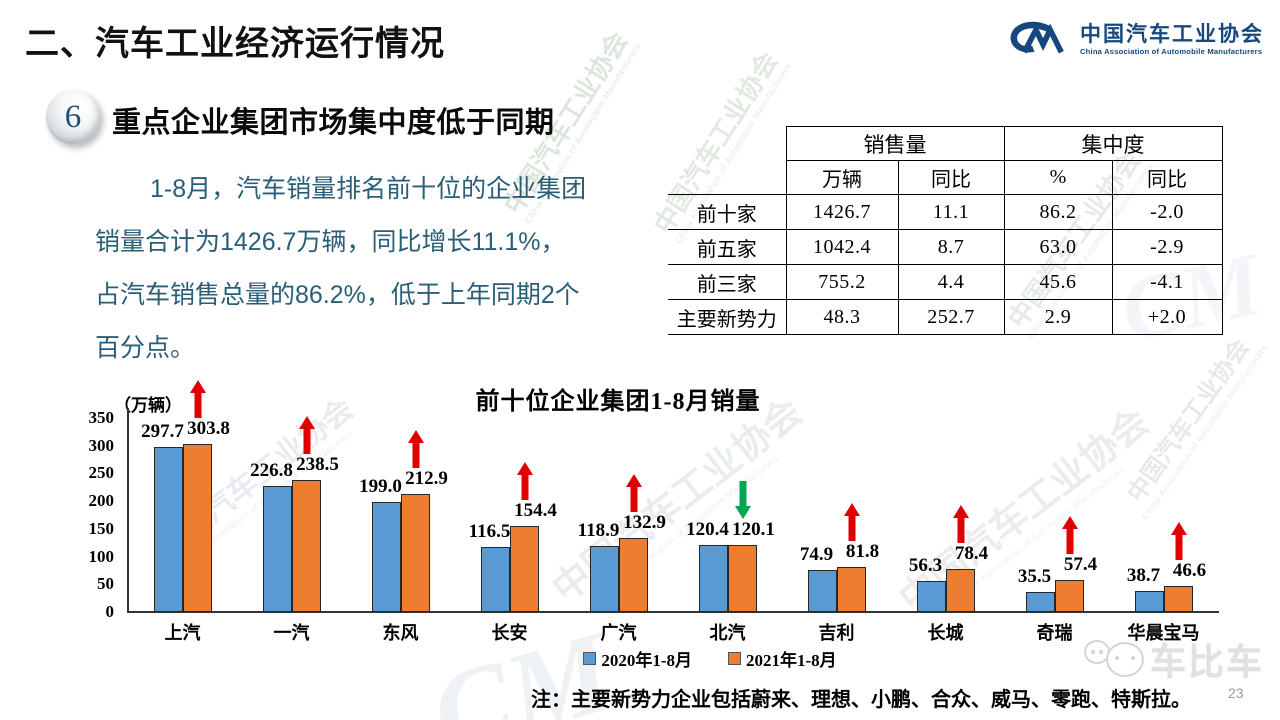 This screenshot has height=720, width=1280. What do you see at coordinates (1167, 212) in the screenshot?
I see `table-cell: -2.0` at bounding box center [1167, 212].